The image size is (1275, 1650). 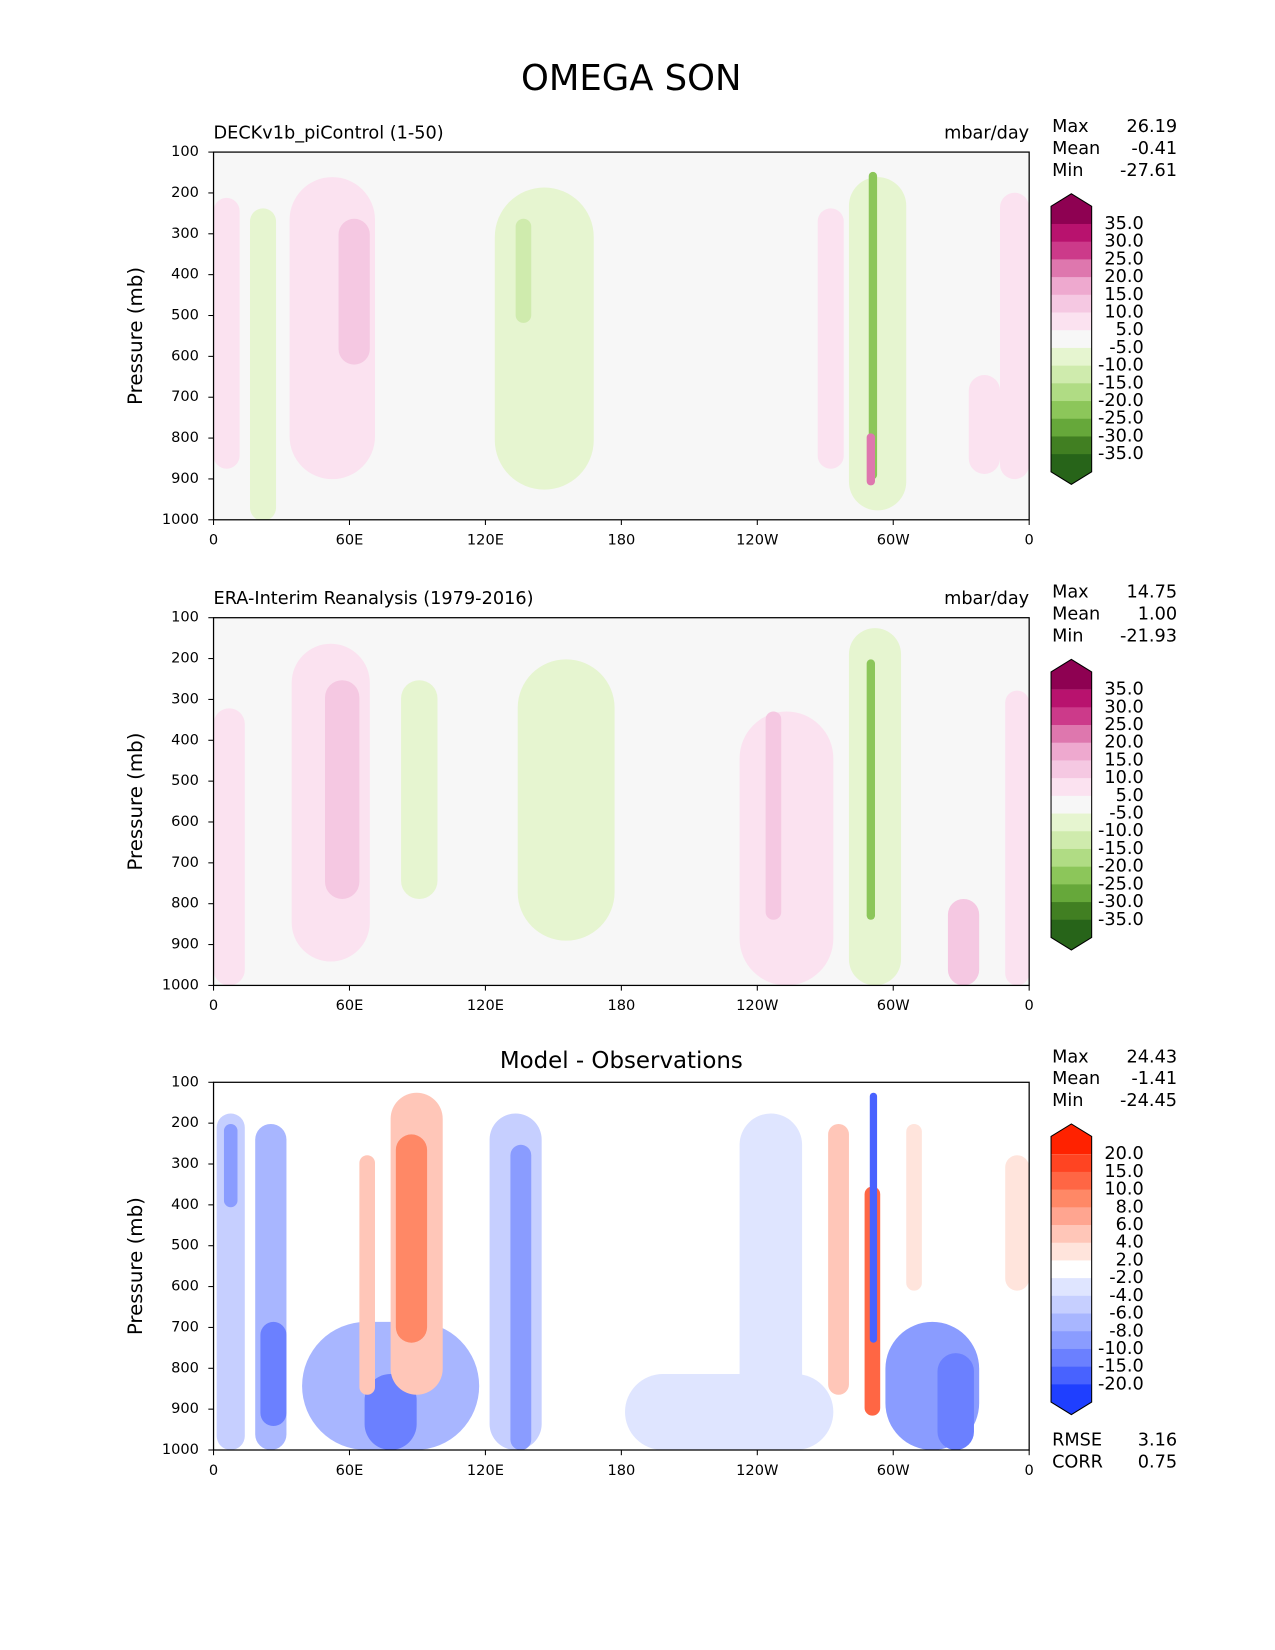 What do you see at coordinates (185, 944) in the screenshot?
I see `y-tick-label: 900` at bounding box center [185, 944].